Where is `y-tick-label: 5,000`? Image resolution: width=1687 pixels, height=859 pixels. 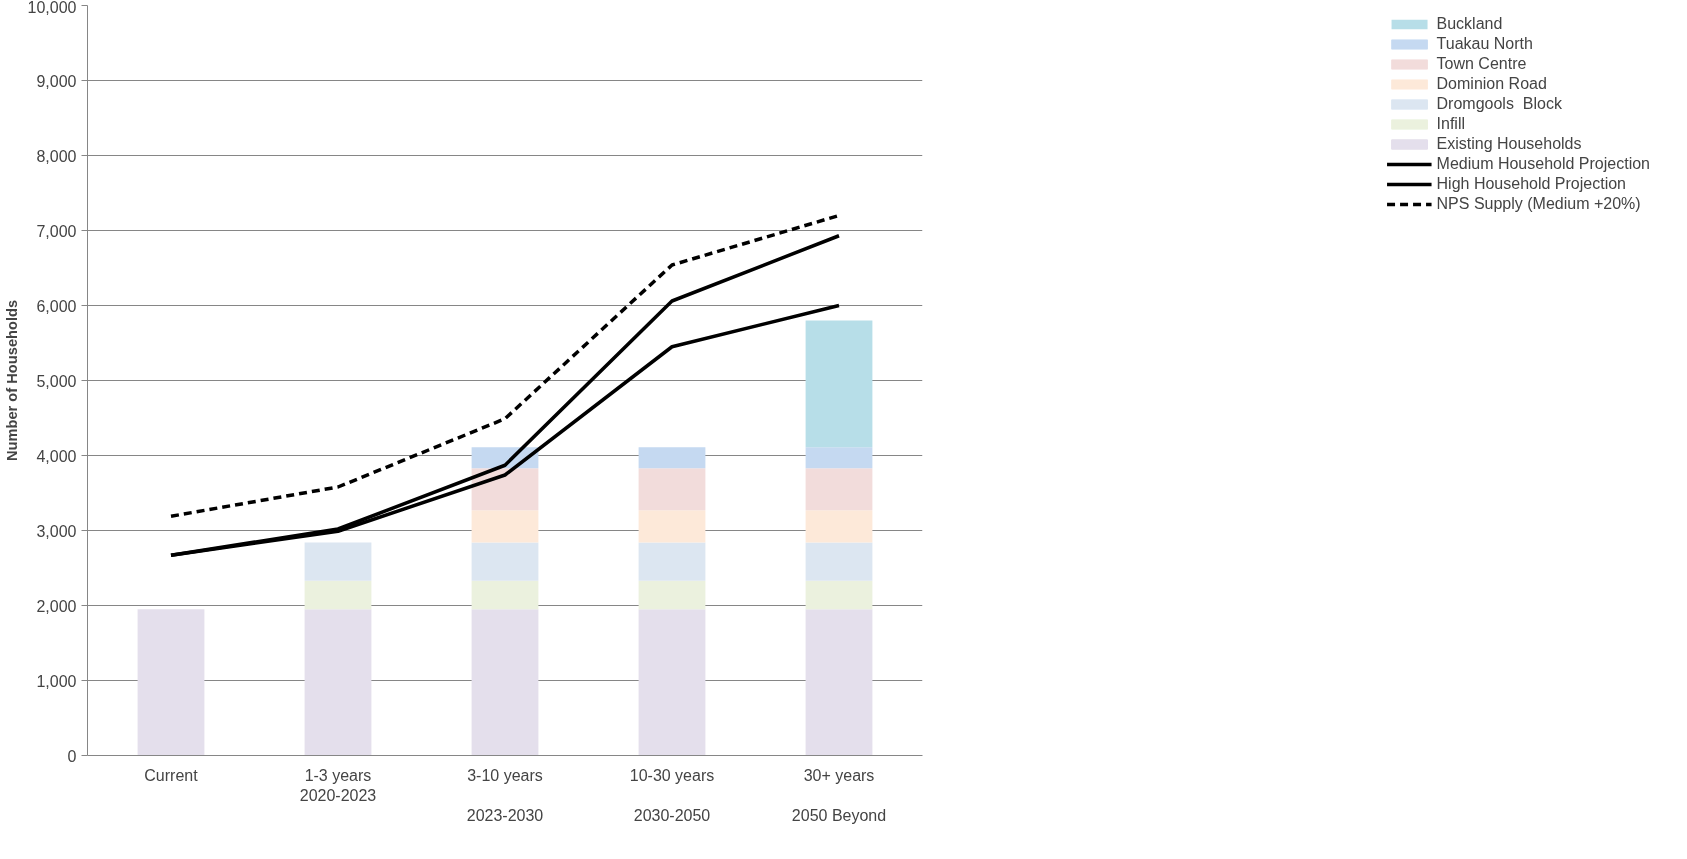 y-tick-label: 5,000 is located at coordinates (56, 381).